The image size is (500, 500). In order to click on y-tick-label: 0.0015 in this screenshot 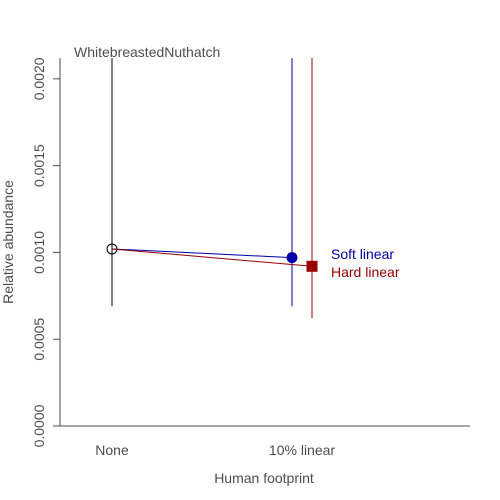, I will do `click(39, 165)`.